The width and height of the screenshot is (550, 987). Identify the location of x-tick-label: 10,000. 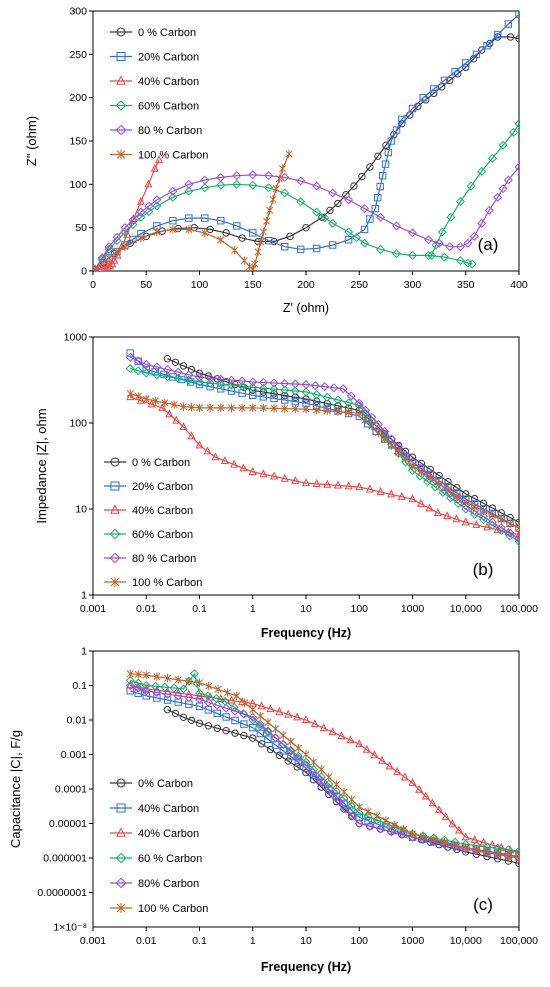
(466, 941).